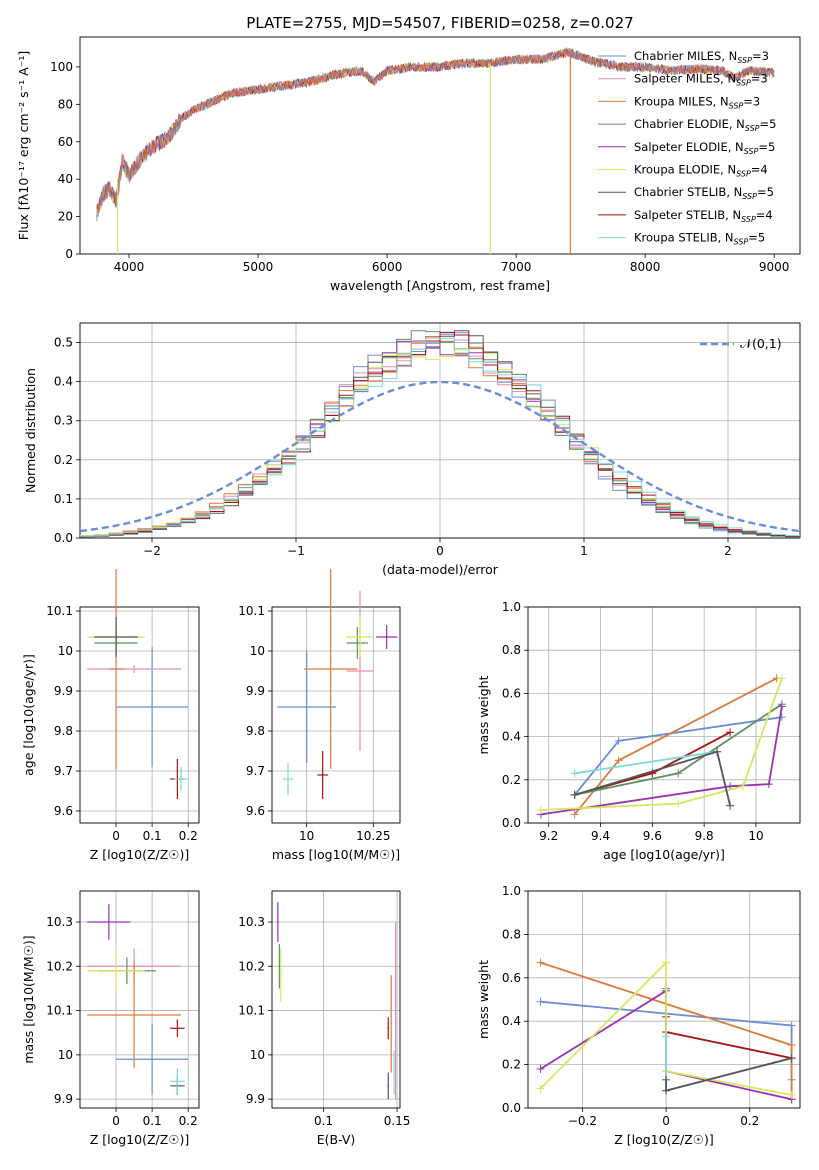  I want to click on x-tick-label: −2, so click(152, 551).